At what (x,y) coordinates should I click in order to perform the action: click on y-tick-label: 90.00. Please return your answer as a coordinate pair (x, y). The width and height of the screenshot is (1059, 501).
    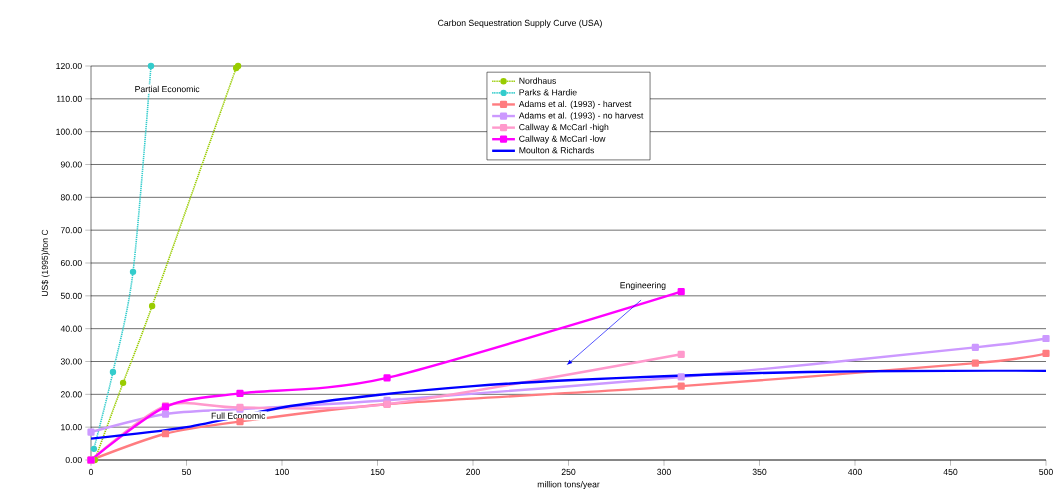
    Looking at the image, I should click on (71, 164).